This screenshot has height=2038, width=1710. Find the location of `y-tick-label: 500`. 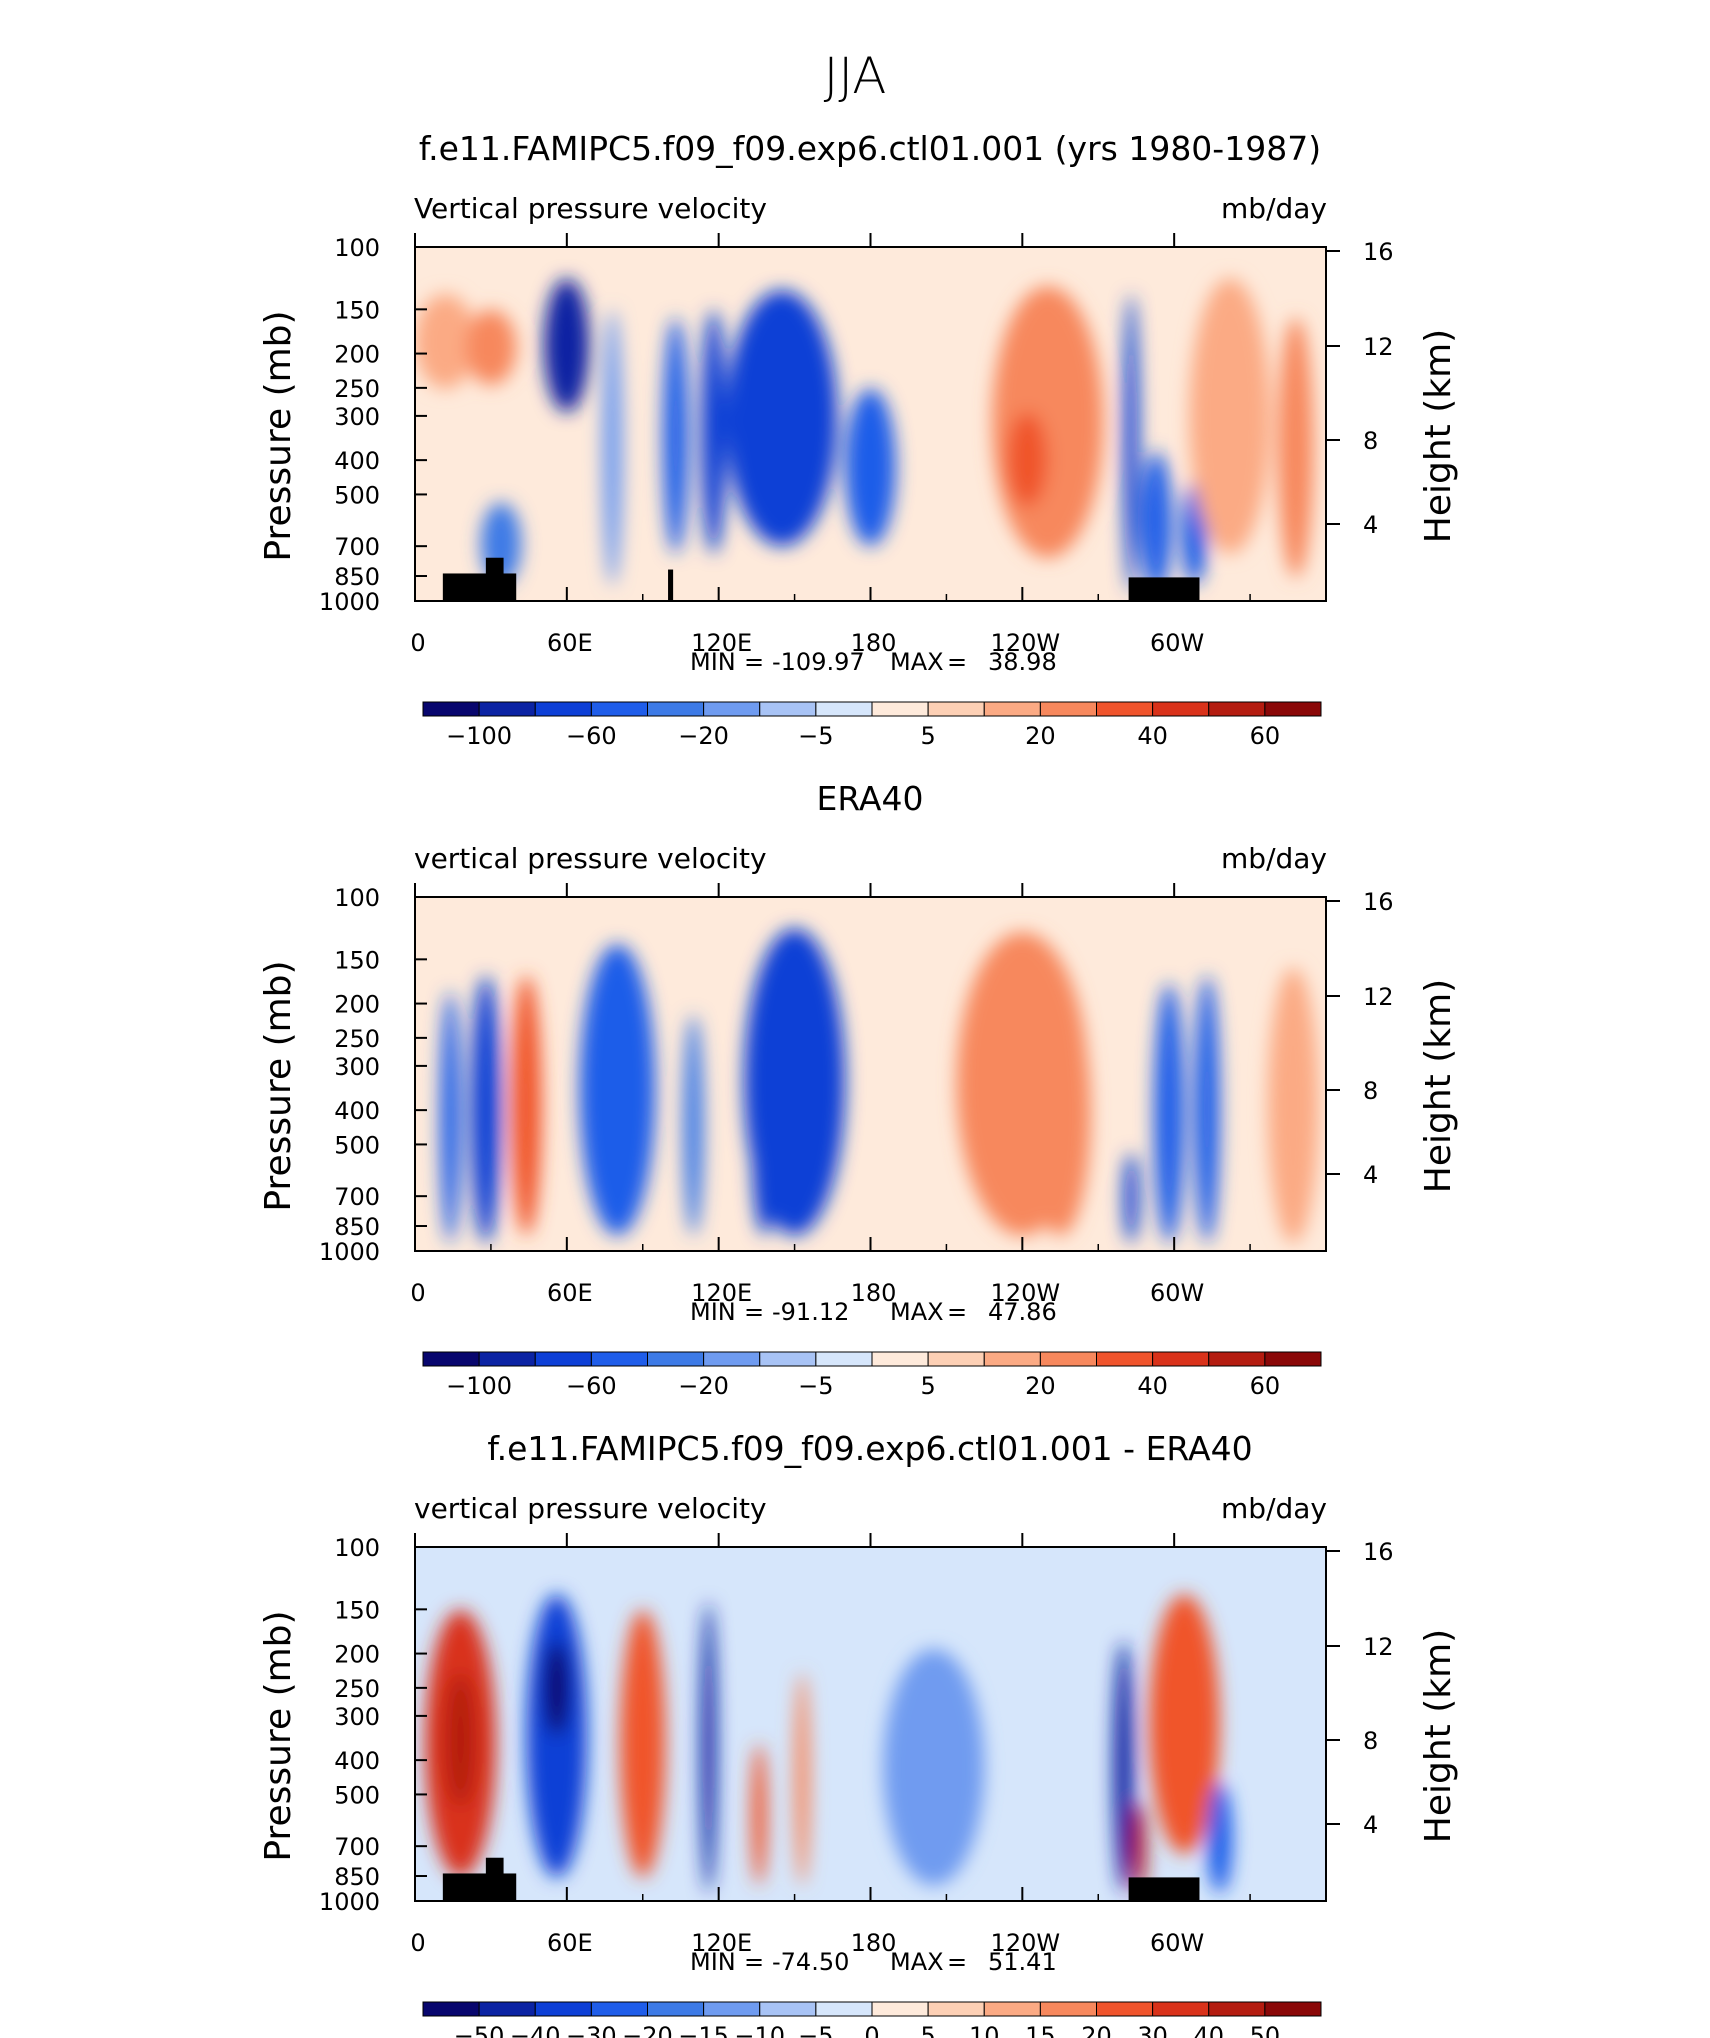

y-tick-label: 500 is located at coordinates (357, 495).